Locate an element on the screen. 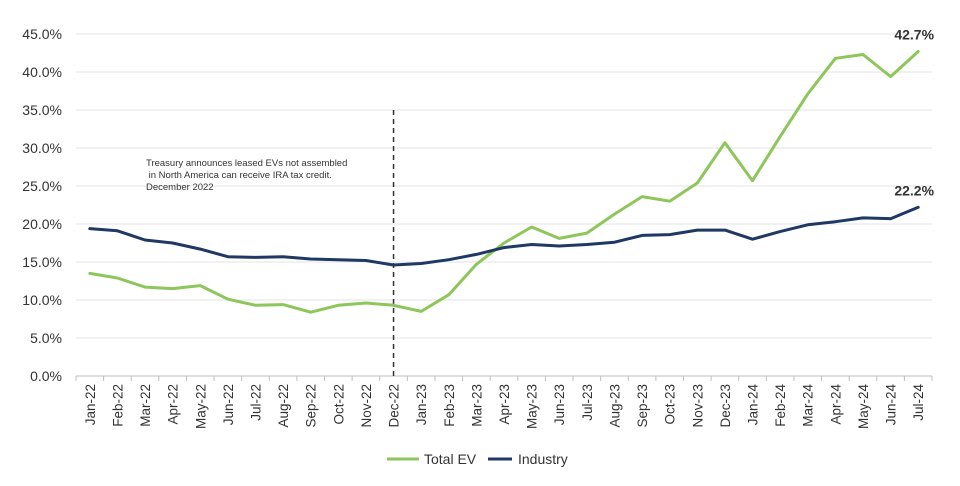  y-tick-label: 30.0% is located at coordinates (42, 148).